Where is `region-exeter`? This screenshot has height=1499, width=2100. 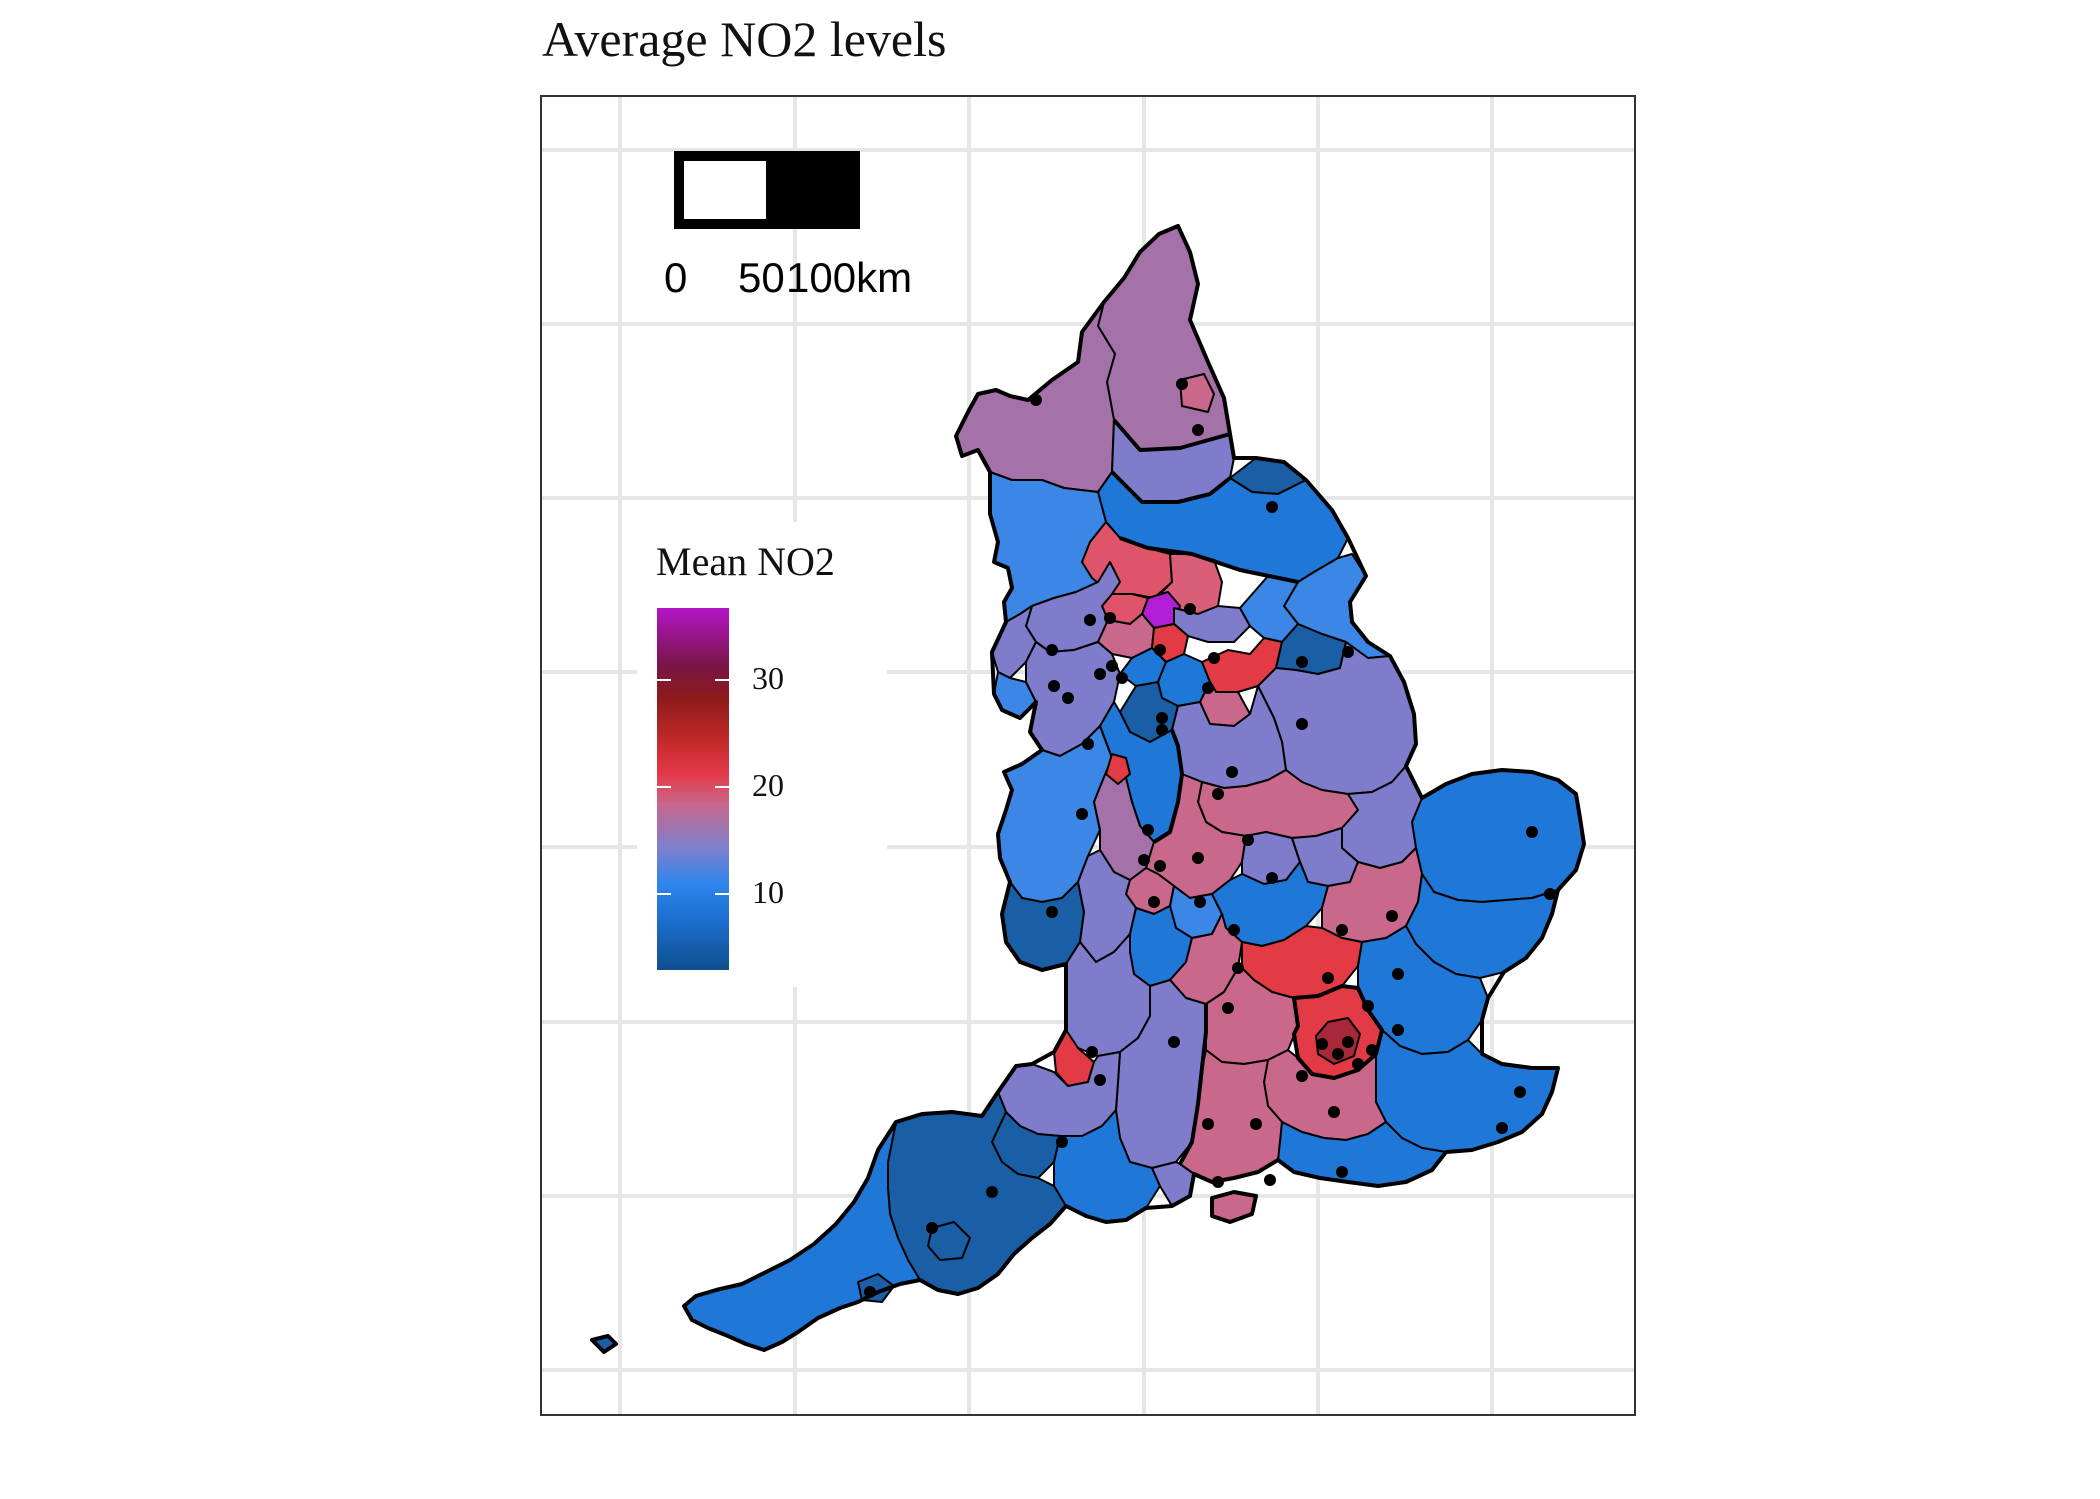 region-exeter is located at coordinates (949, 1241).